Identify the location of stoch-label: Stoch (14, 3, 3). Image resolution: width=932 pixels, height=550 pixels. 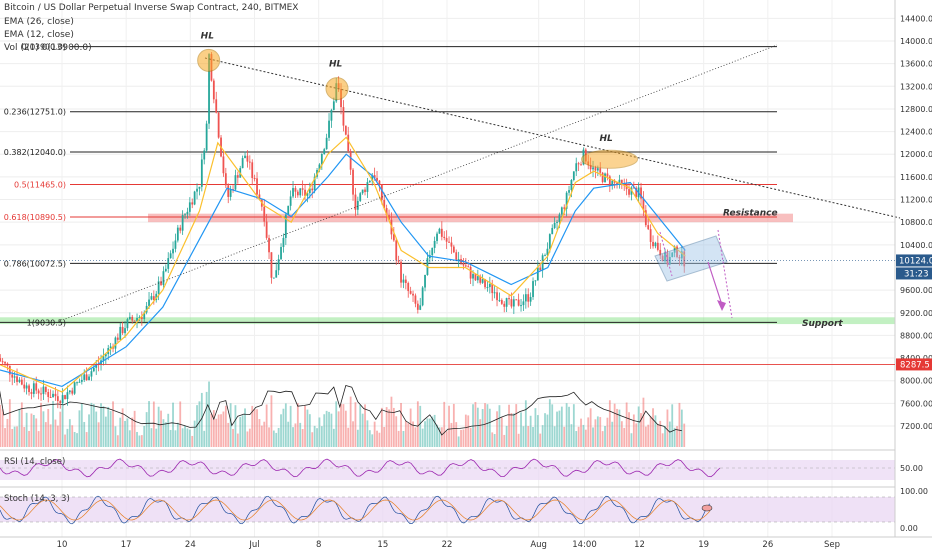
(37, 499).